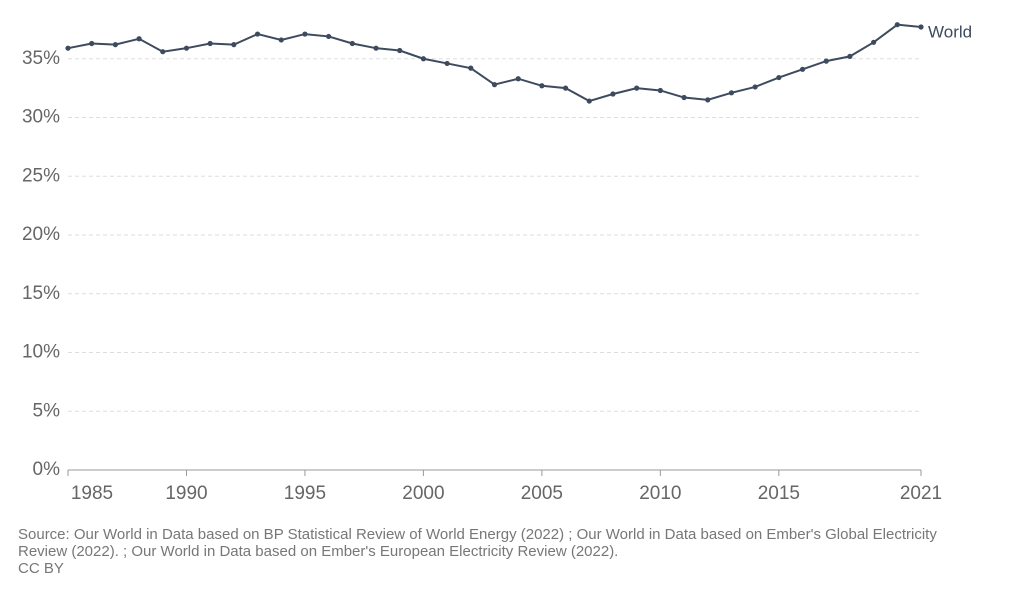 The width and height of the screenshot is (1013, 591). Describe the element at coordinates (779, 493) in the screenshot. I see `x-tick-label: 2015` at that location.